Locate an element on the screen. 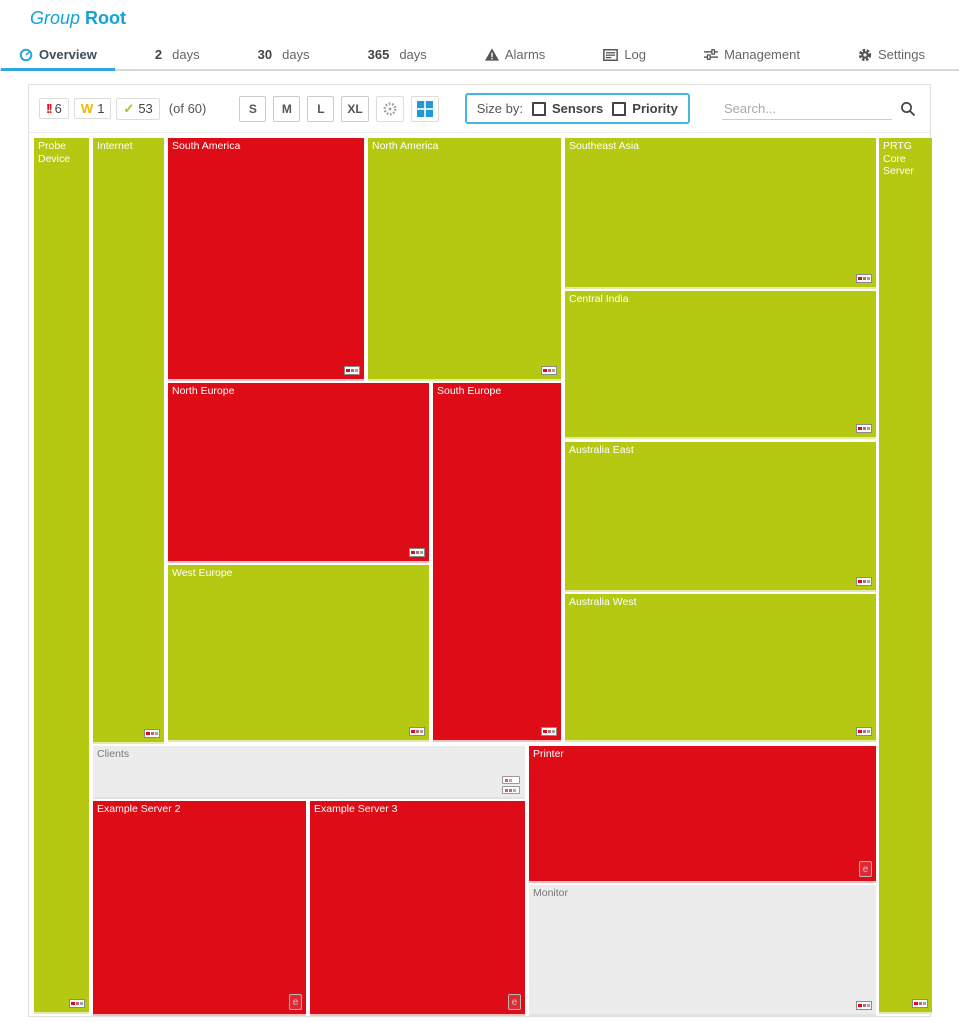 This screenshot has height=1022, width=959. warning-icon: W is located at coordinates (87, 108).